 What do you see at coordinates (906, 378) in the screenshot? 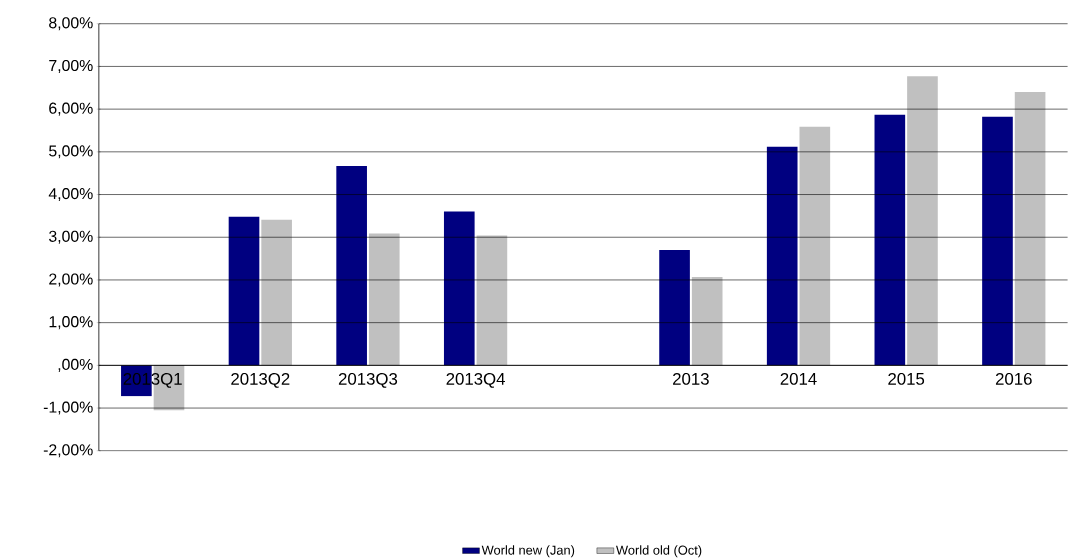
I see `x-tick-label: 2015` at bounding box center [906, 378].